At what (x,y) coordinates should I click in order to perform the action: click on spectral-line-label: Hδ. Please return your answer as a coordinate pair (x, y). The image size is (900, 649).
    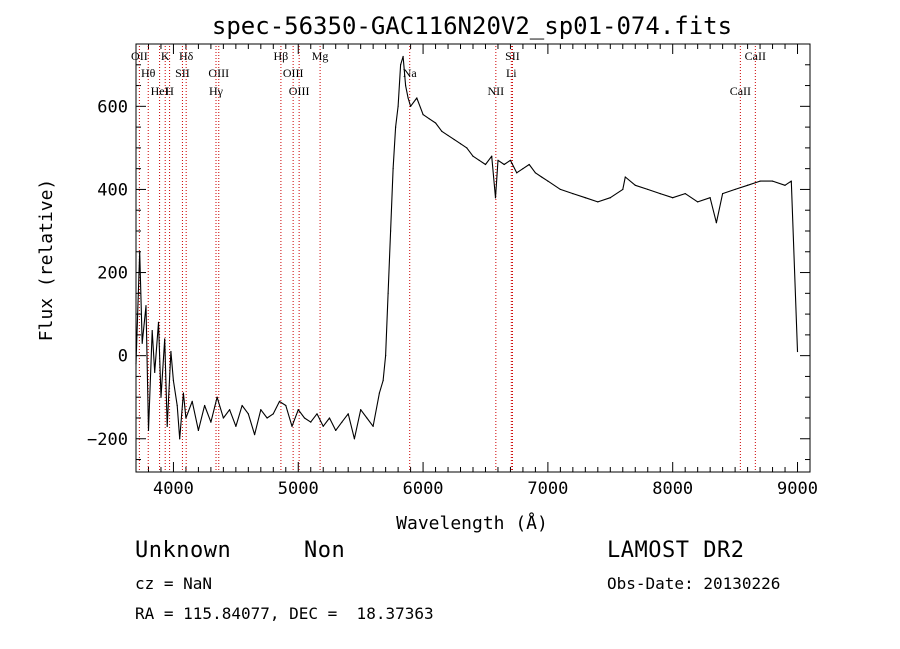
    Looking at the image, I should click on (186, 56).